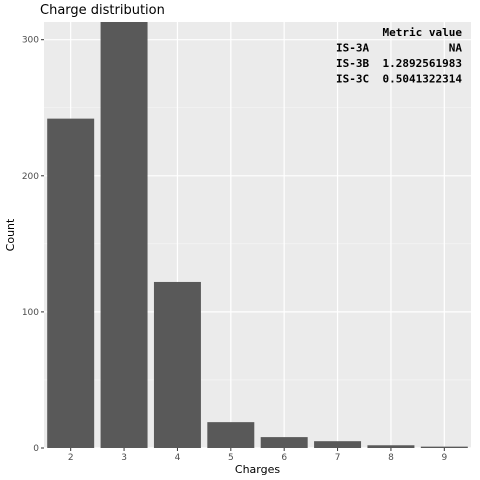 This screenshot has width=480, height=480. What do you see at coordinates (423, 32) in the screenshot?
I see `metric-table-header: Metric value` at bounding box center [423, 32].